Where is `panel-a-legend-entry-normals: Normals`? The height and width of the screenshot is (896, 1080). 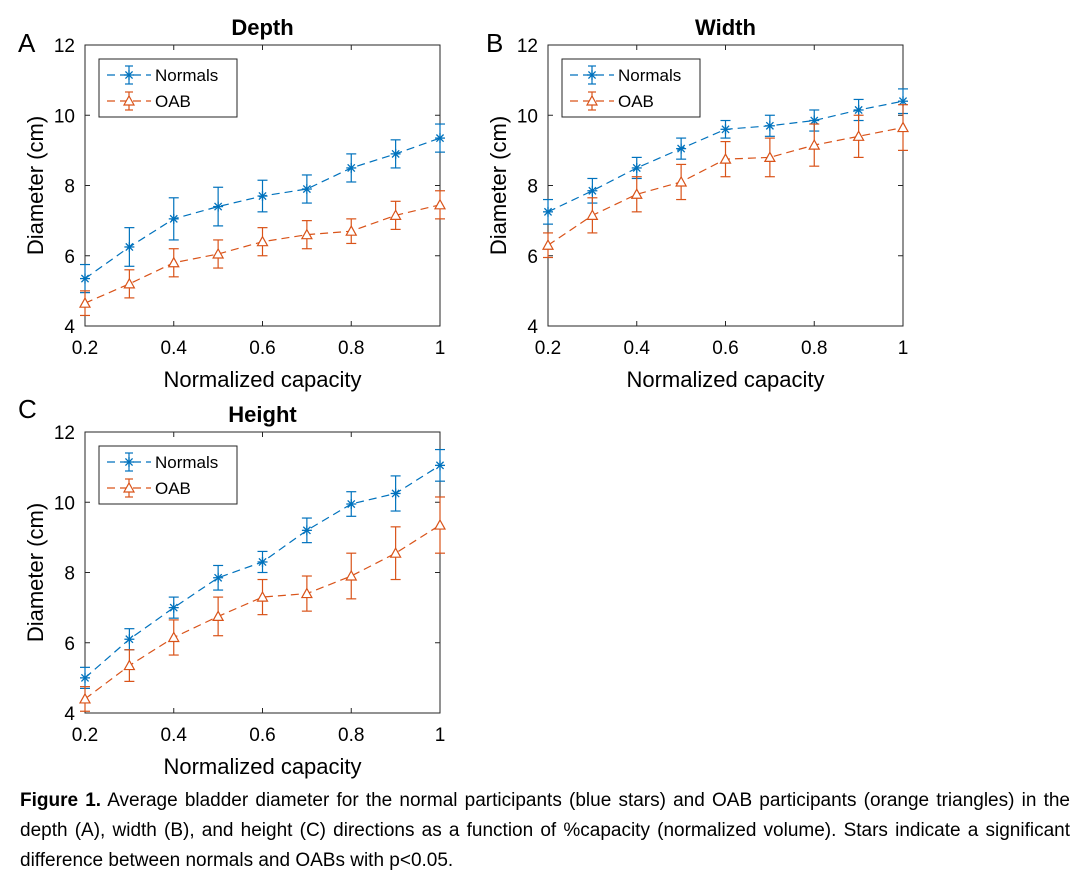
panel-a-legend-entry-normals: Normals is located at coordinates (162, 75).